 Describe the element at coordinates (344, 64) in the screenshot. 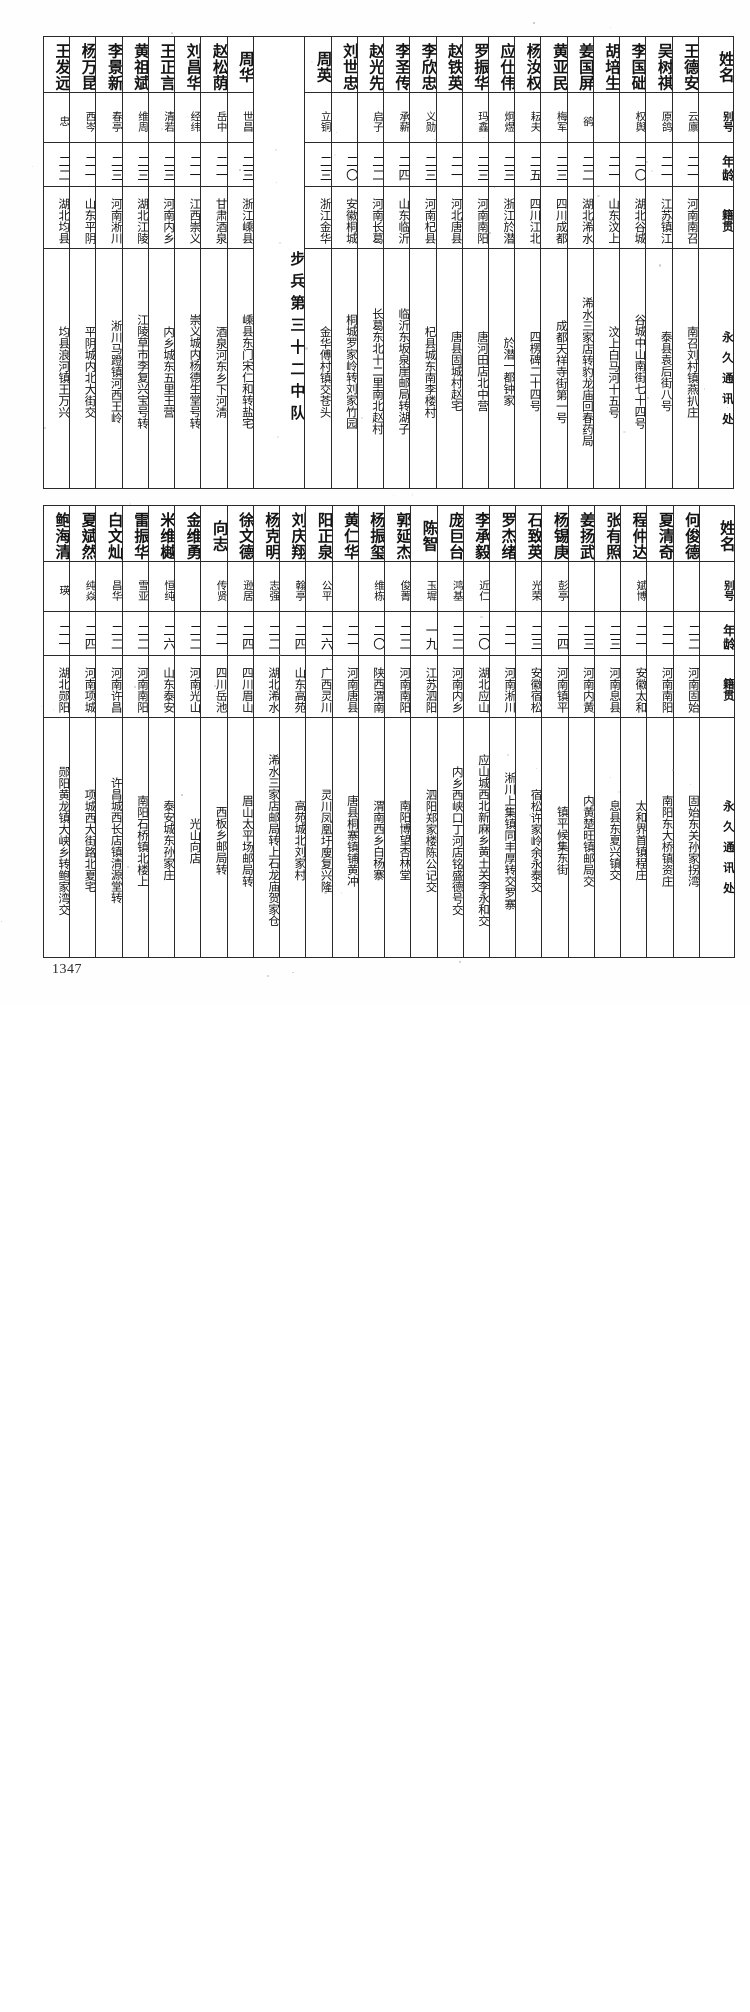

I see `cell-name: 刘世忠` at that location.